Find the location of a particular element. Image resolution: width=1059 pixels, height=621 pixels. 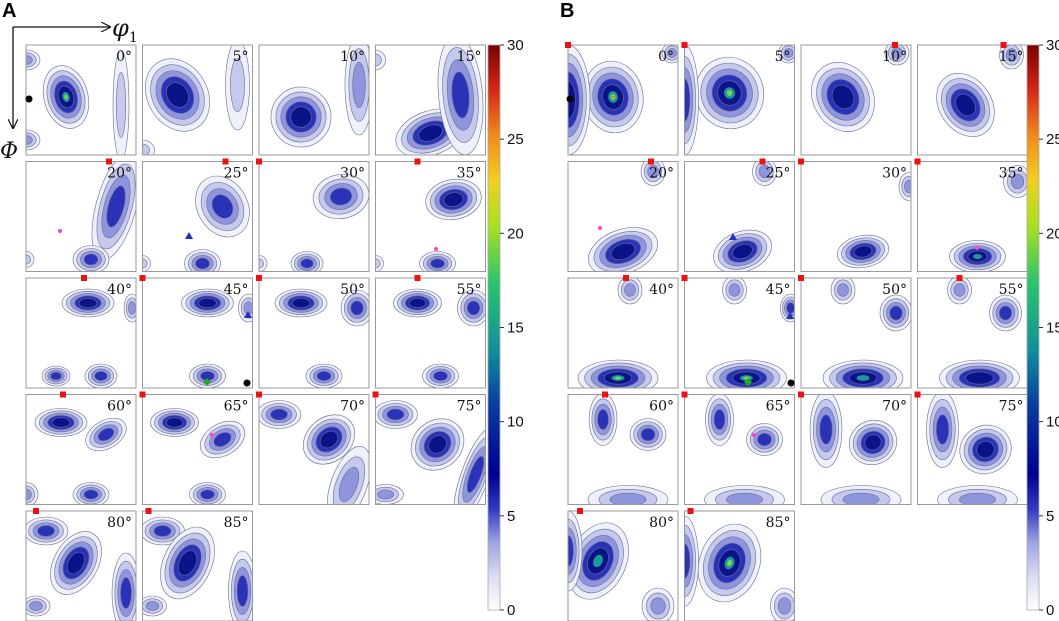

phi2-angle-label: 45° is located at coordinates (236, 290).